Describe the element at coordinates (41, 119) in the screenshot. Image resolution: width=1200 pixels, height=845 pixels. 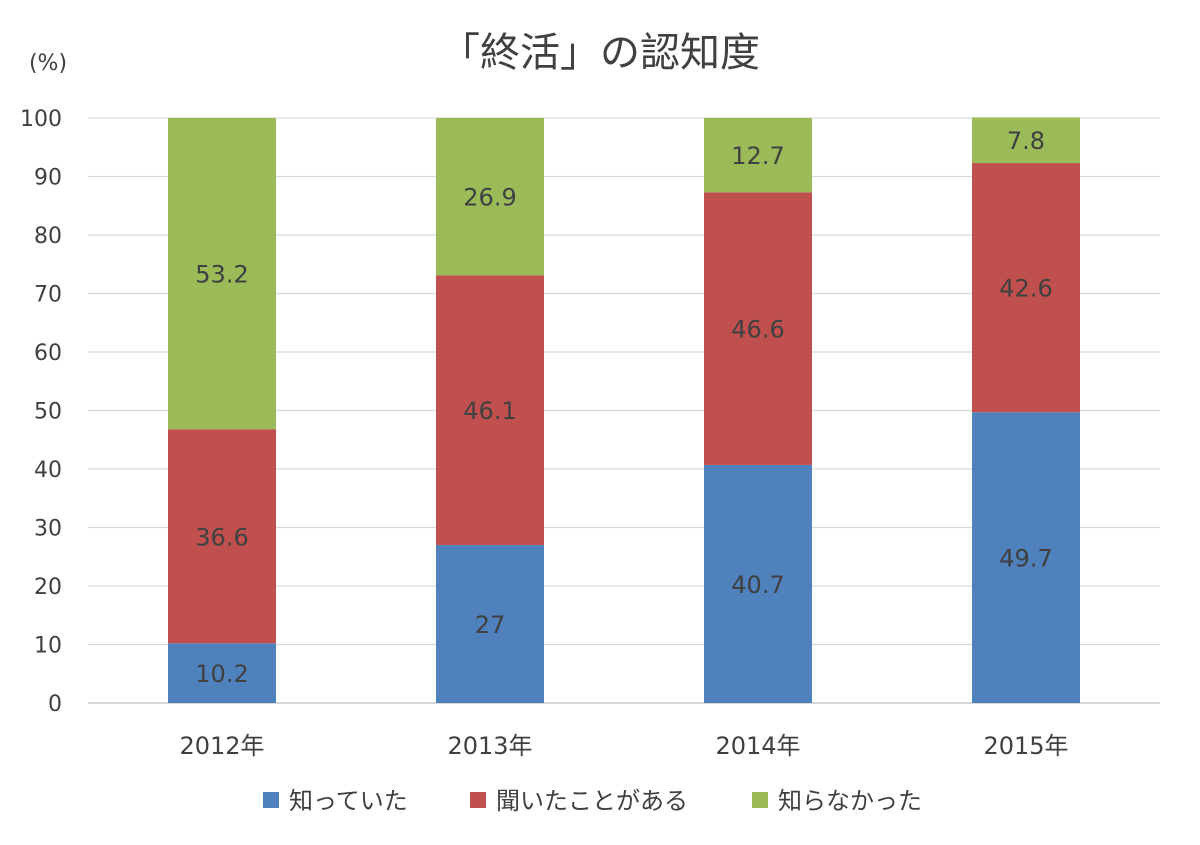
I see `y-tick-label: 100` at that location.